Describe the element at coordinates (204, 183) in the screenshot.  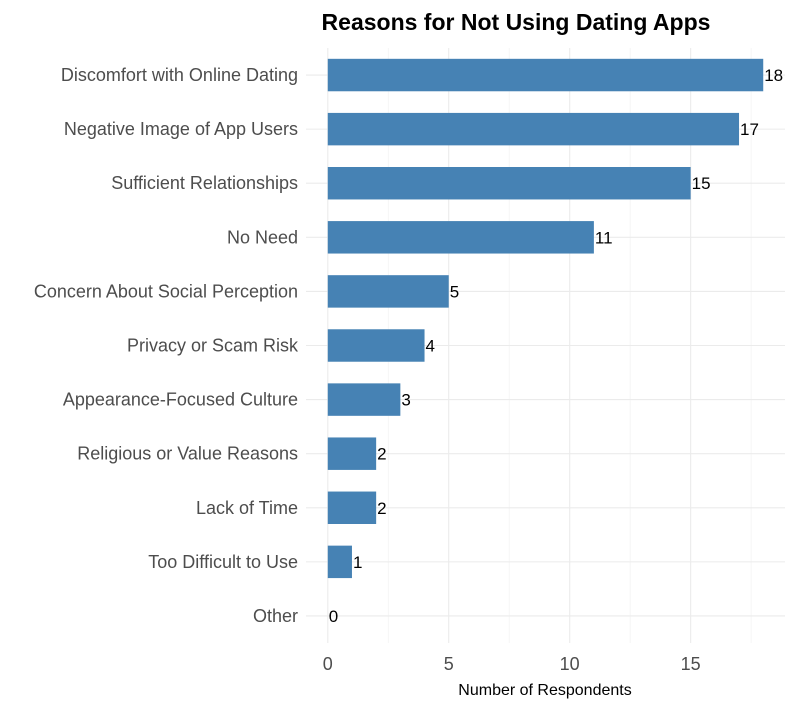
I see `category-label: Sufficient Relationships` at that location.